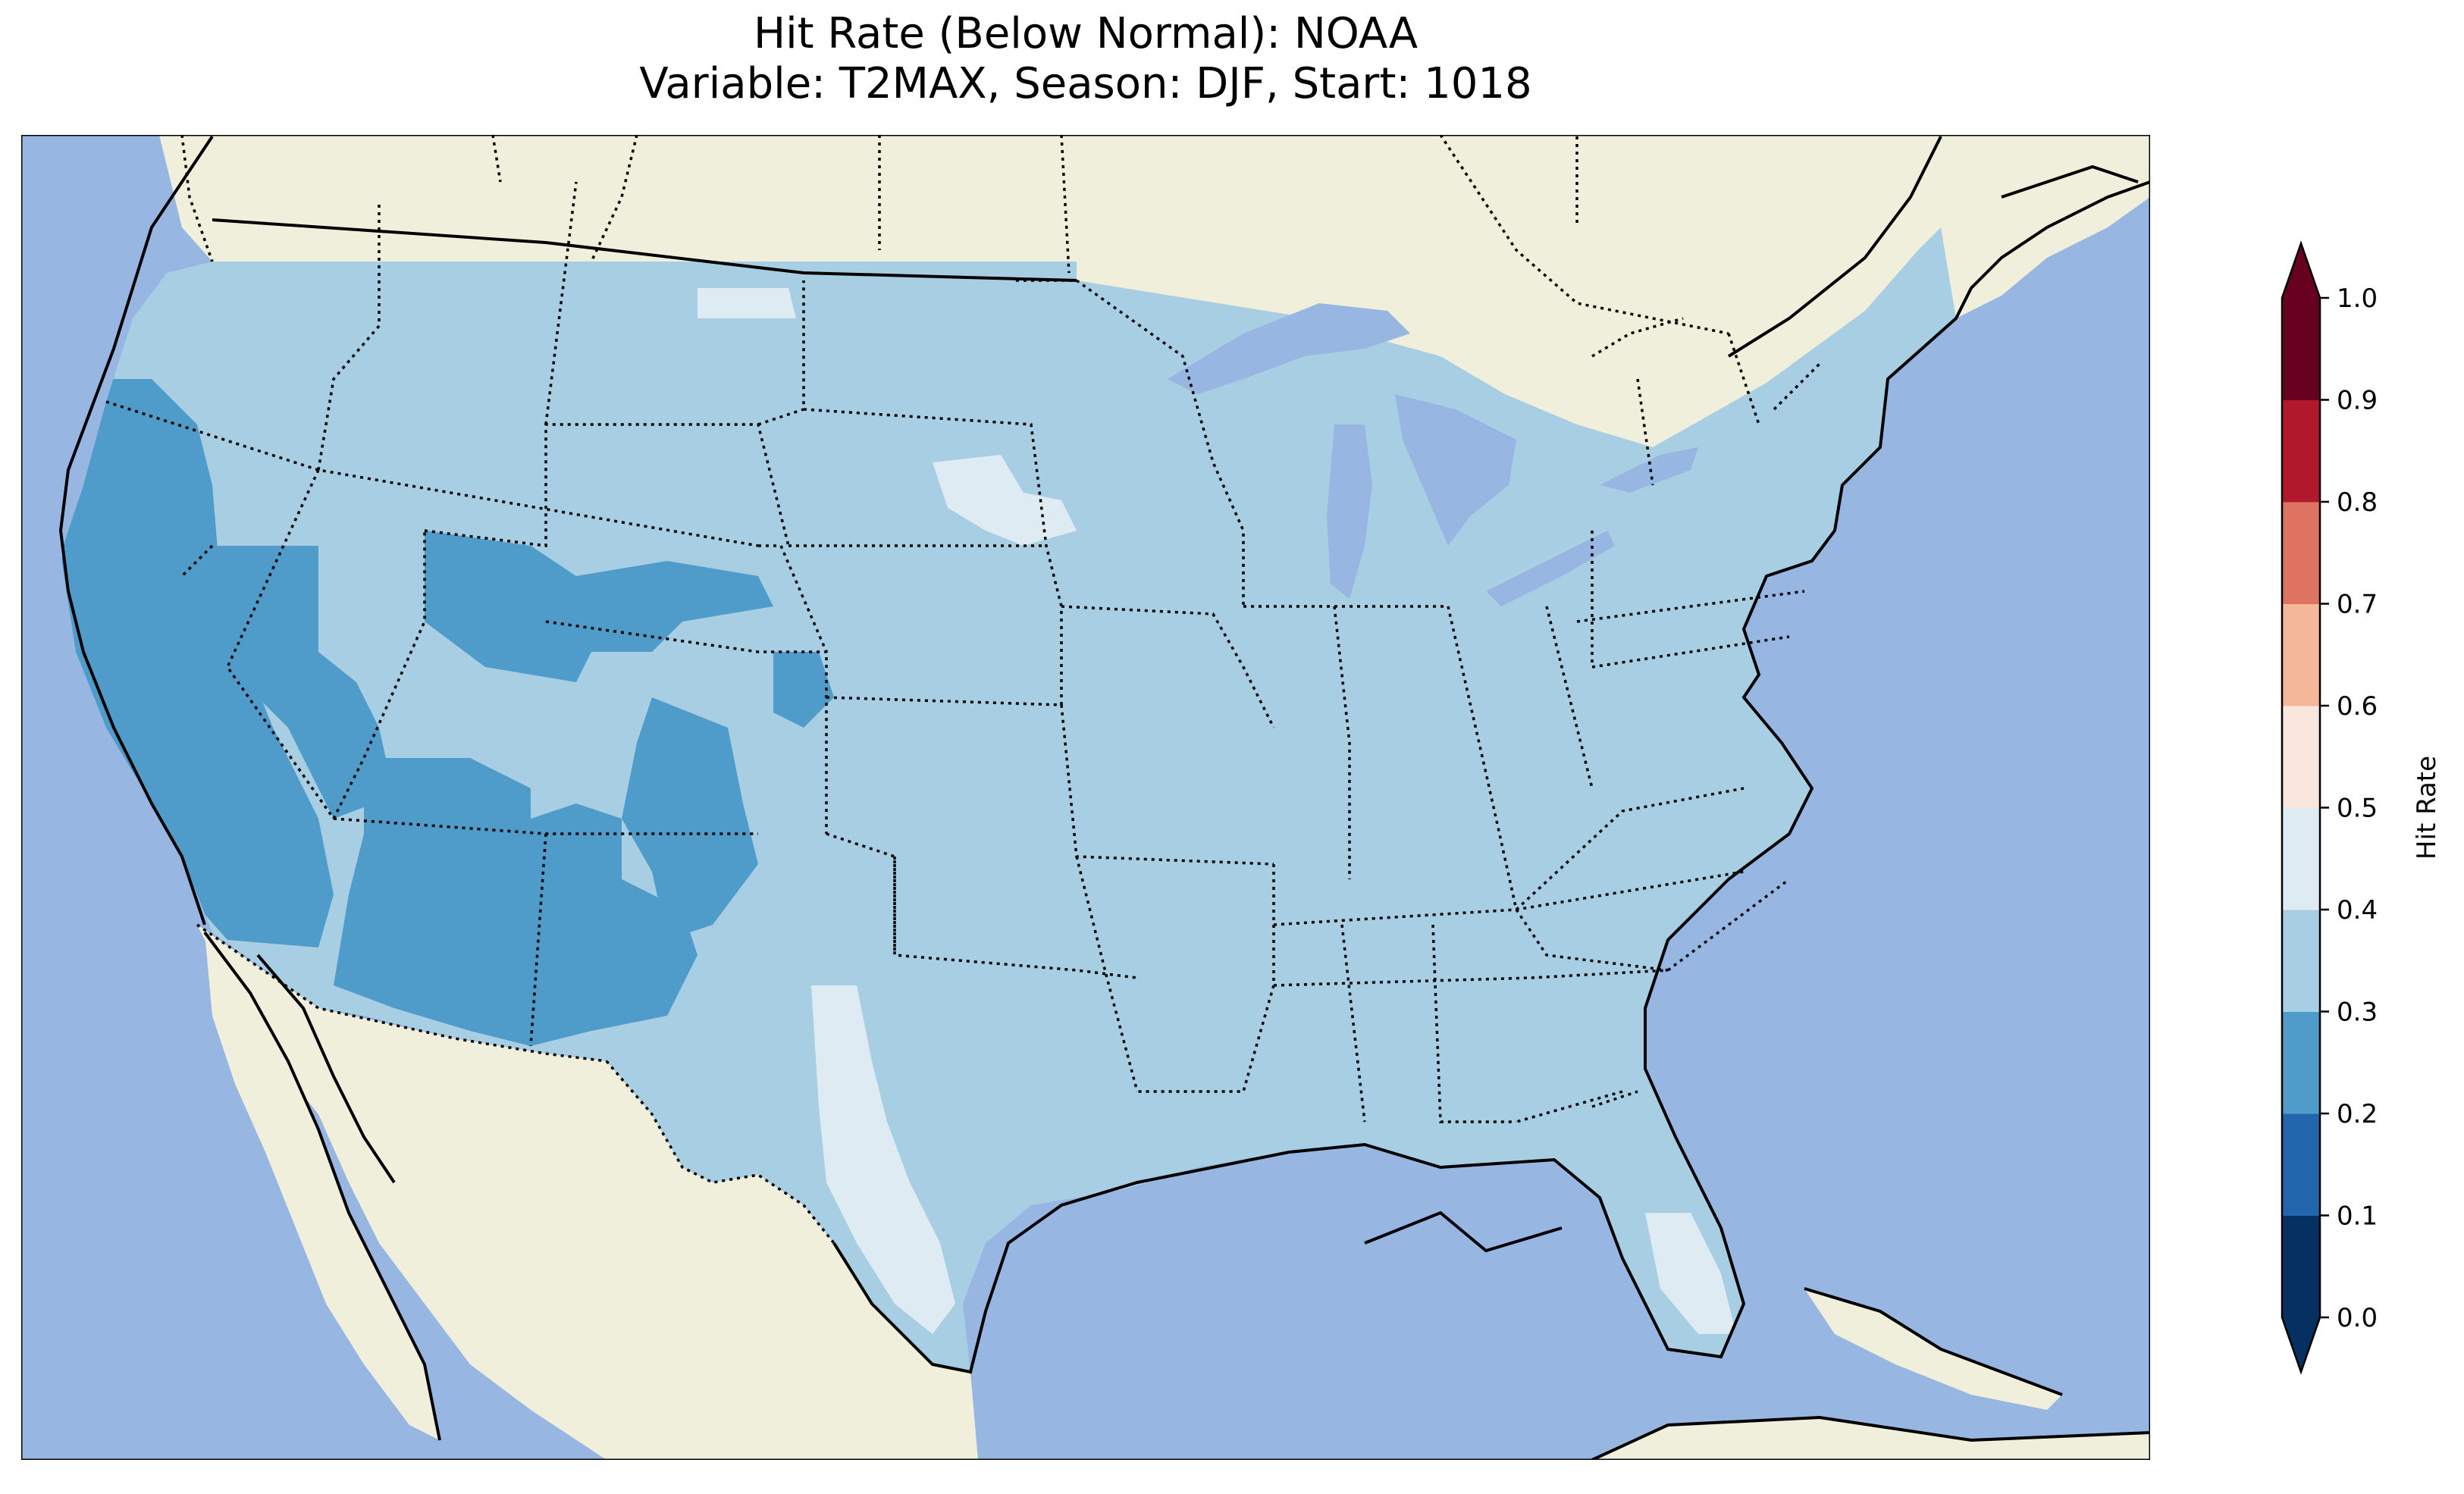 Image resolution: width=2464 pixels, height=1494 pixels. Describe the element at coordinates (2357, 1318) in the screenshot. I see `colorbar-tick-label: 0.0` at that location.